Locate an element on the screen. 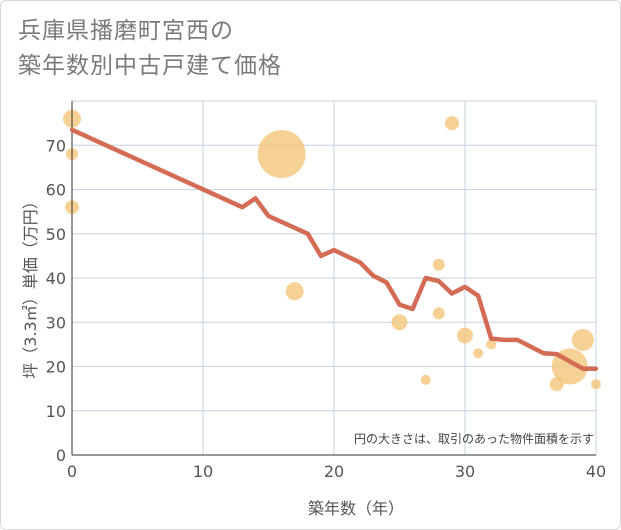 Image resolution: width=621 pixels, height=530 pixels. chart-title: 兵庫県播磨町宮西の 築年数別中古戸建て価格 is located at coordinates (298, 49).